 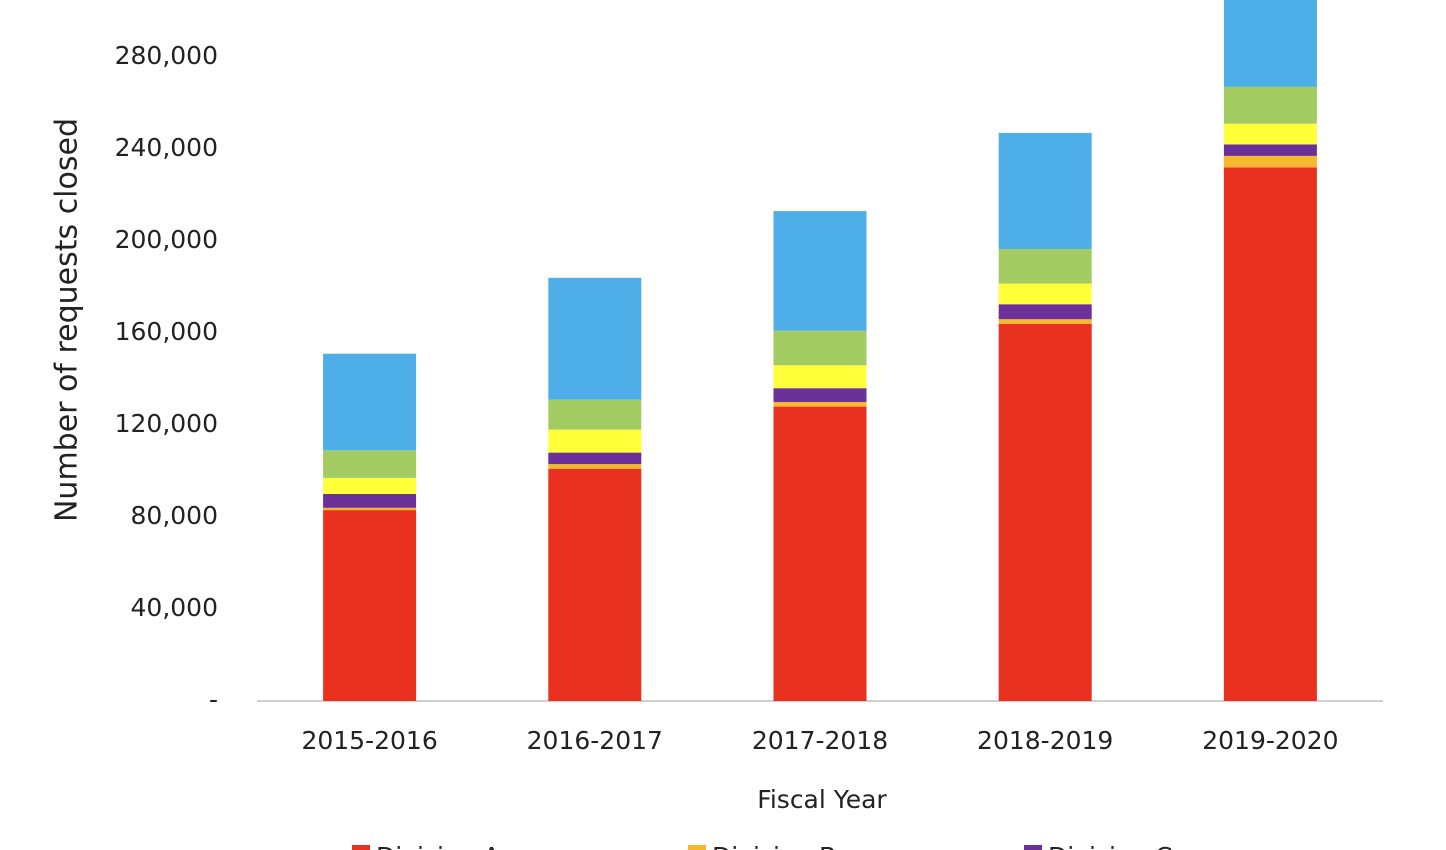 What do you see at coordinates (166, 55) in the screenshot?
I see `y-tick-label: 280,000` at bounding box center [166, 55].